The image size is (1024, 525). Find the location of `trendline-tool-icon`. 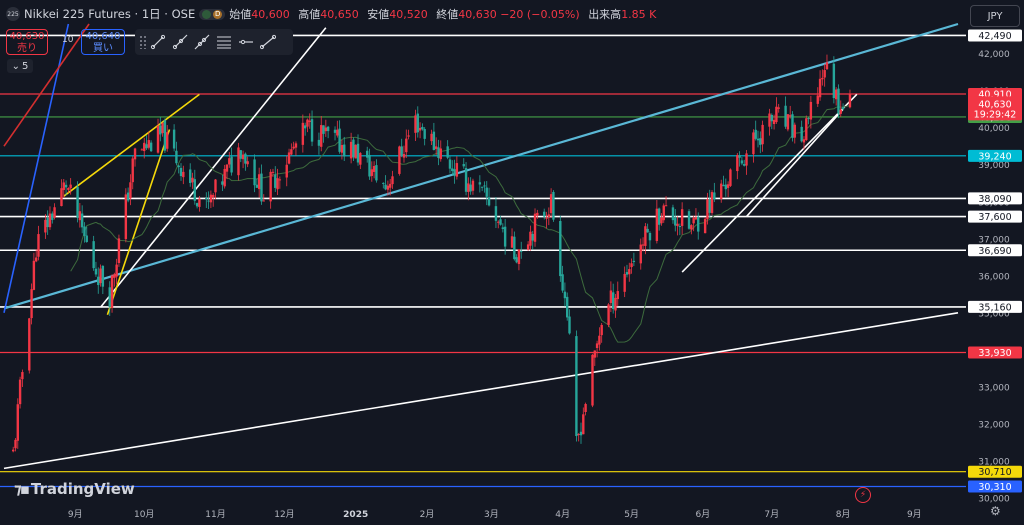

trendline-tool-icon is located at coordinates (158, 42).